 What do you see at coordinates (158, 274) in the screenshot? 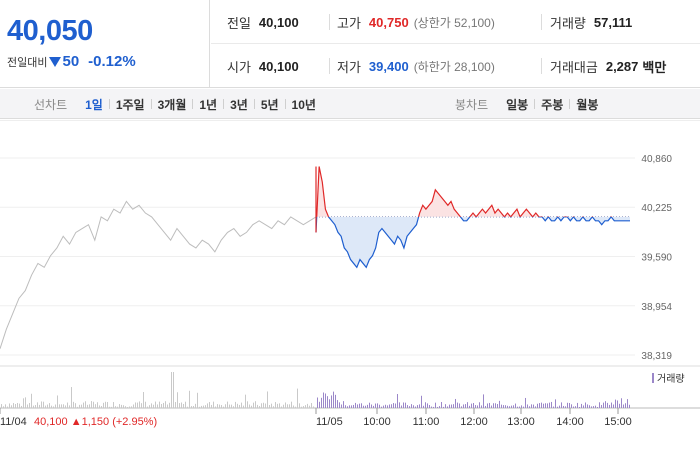
I see `prev-day-series-line` at bounding box center [158, 274].